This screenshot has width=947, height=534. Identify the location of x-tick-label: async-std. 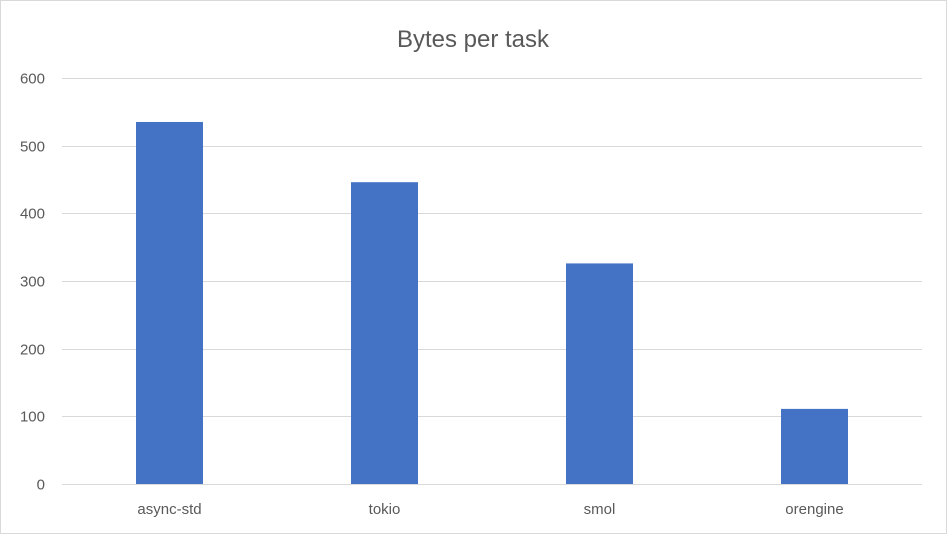
(169, 509).